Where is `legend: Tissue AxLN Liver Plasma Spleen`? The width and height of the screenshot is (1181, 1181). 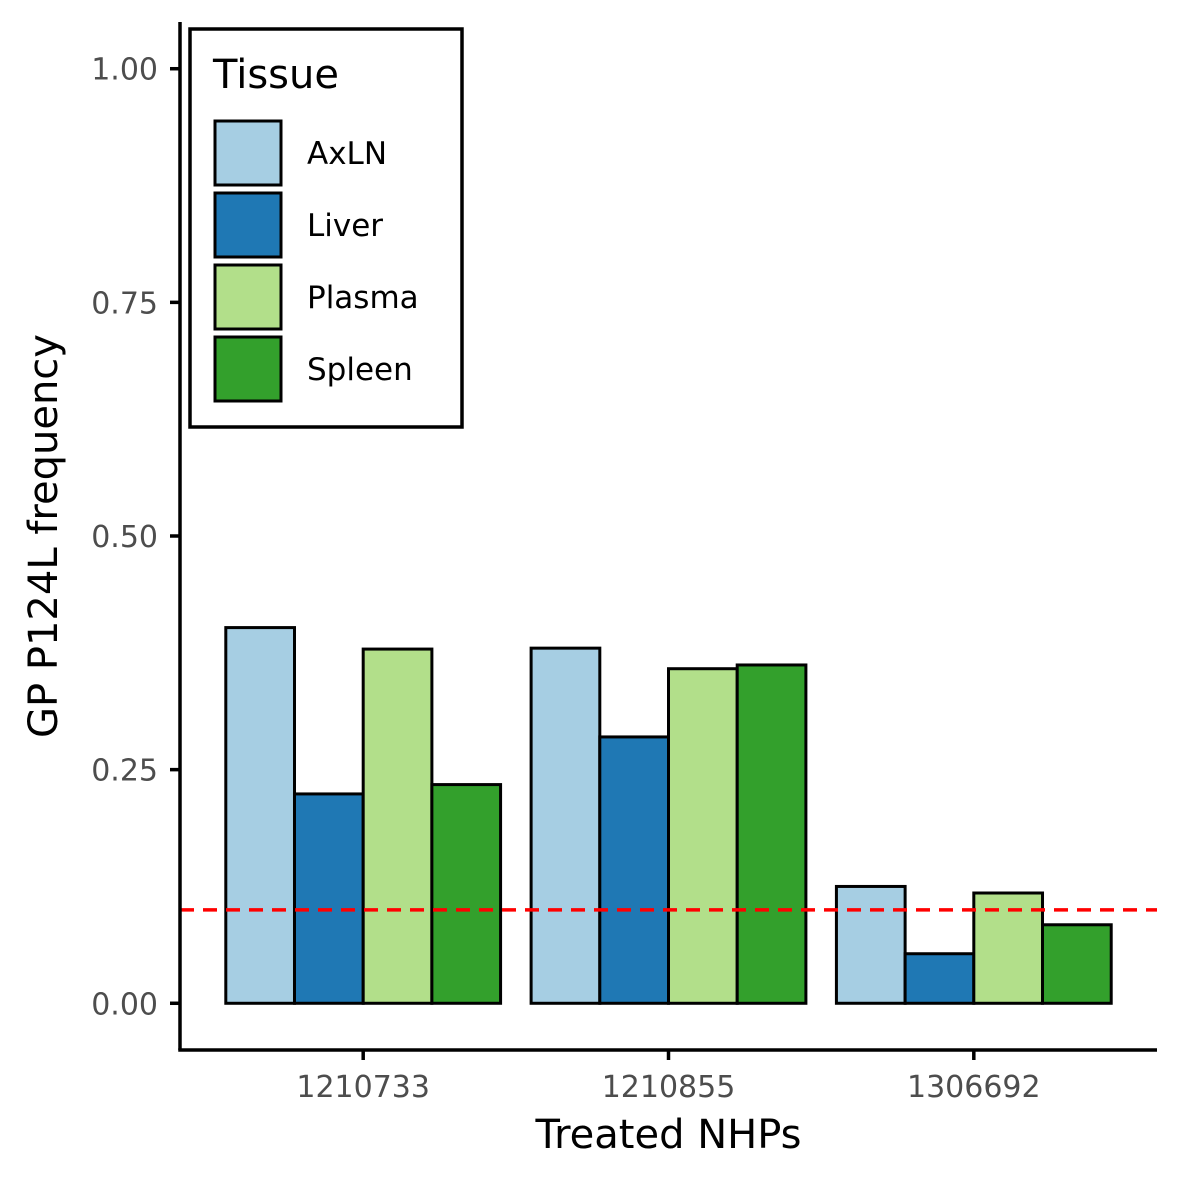 legend: Tissue AxLN Liver Plasma Spleen is located at coordinates (326, 228).